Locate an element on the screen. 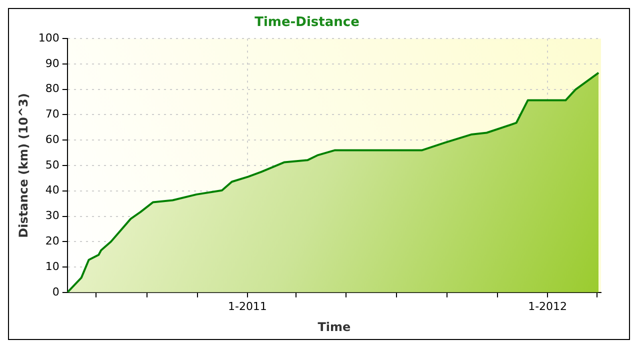 The width and height of the screenshot is (640, 350). x-tick-label: 1-2012 is located at coordinates (548, 306).